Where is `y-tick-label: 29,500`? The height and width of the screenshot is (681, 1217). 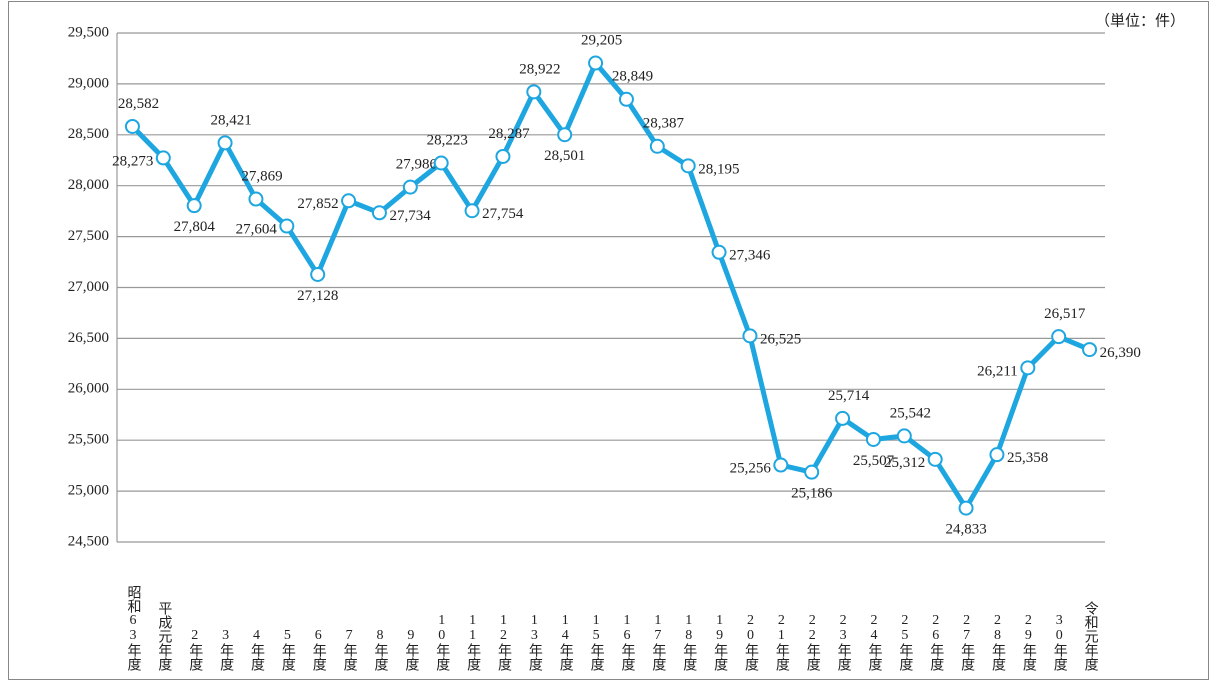
y-tick-label: 29,500 is located at coordinates (88, 32).